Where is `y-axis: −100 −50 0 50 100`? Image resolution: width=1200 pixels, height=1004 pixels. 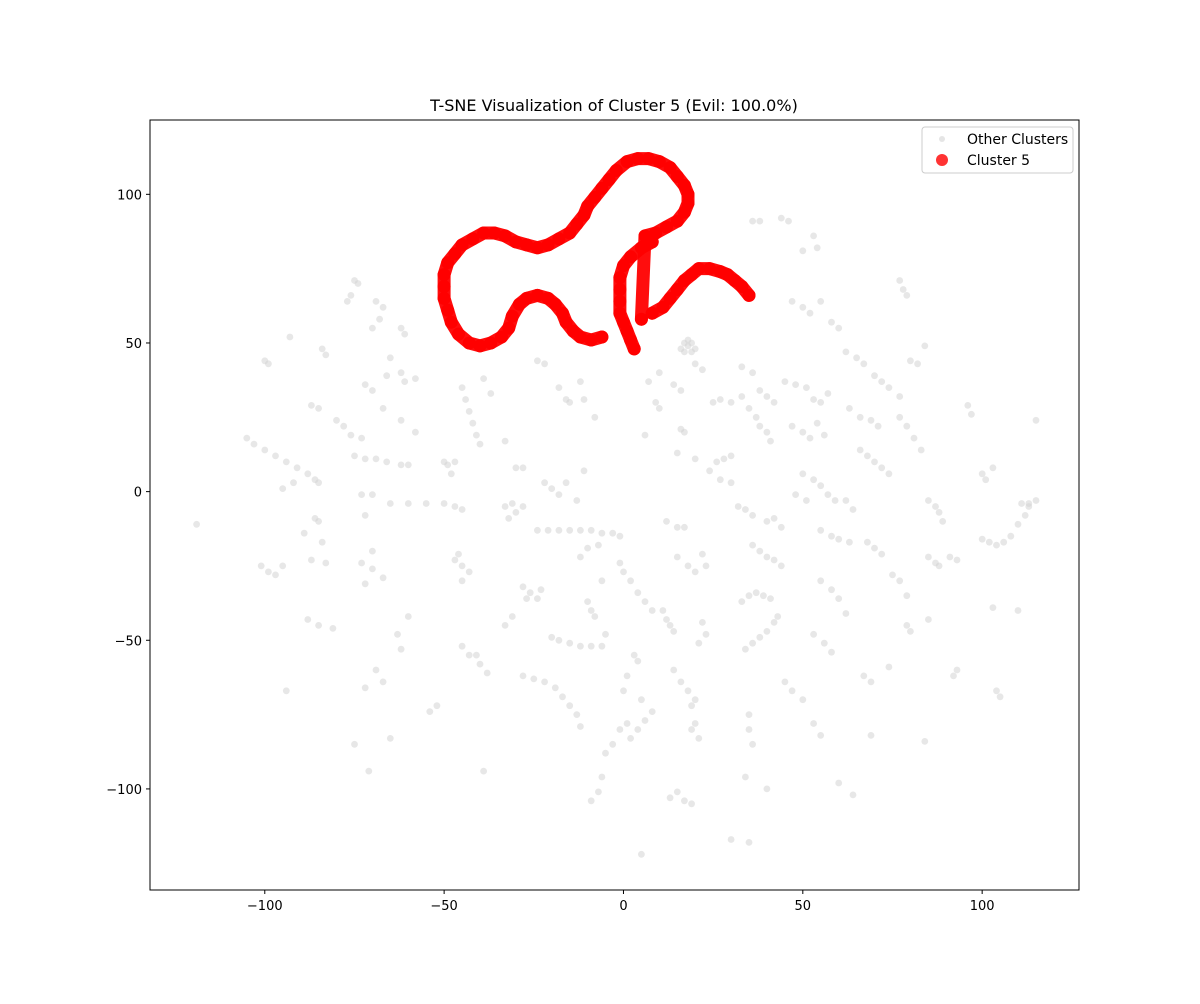 y-axis: −100 −50 0 50 100 is located at coordinates (128, 493).